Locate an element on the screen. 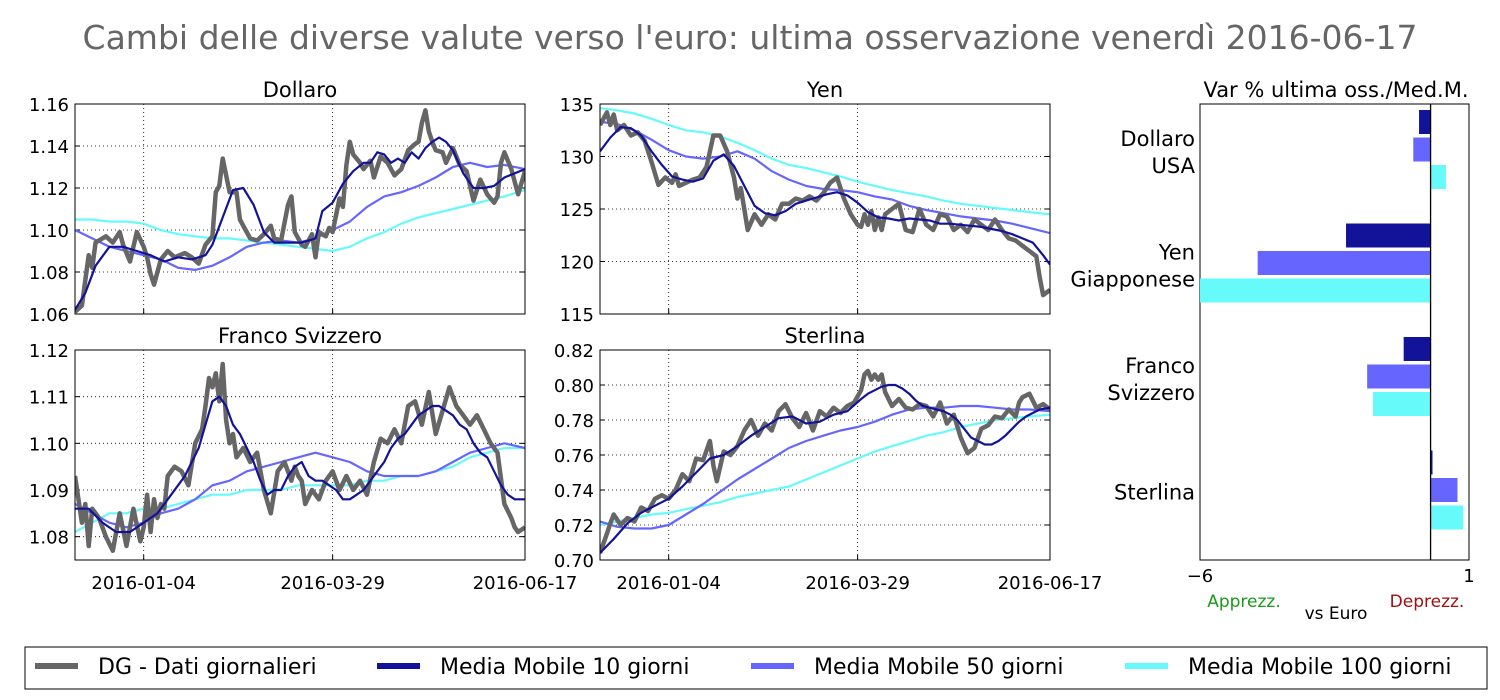 Image resolution: width=1500 pixels, height=700 pixels. legend-item-dg: DG - Dati giornalieri is located at coordinates (176, 667).